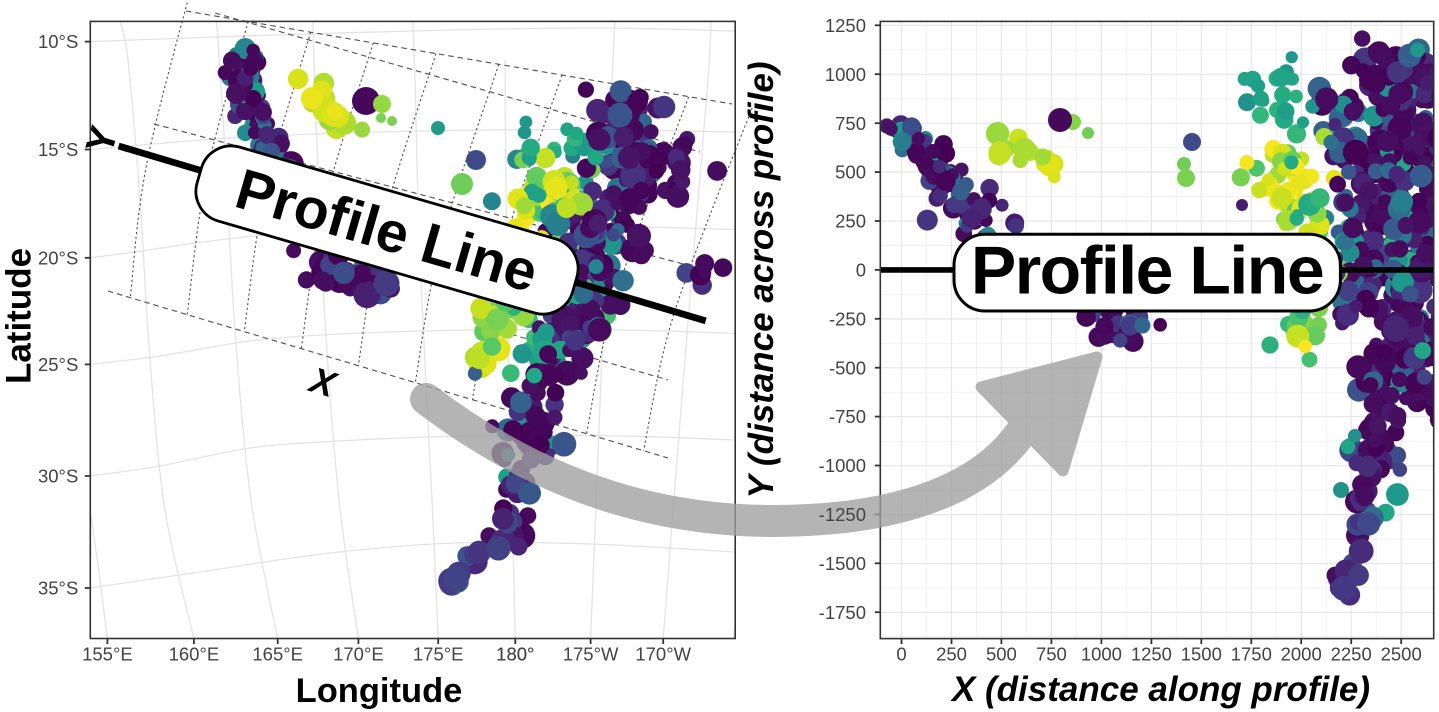  What do you see at coordinates (663, 654) in the screenshot?
I see `svg-text: 170°W` at bounding box center [663, 654].